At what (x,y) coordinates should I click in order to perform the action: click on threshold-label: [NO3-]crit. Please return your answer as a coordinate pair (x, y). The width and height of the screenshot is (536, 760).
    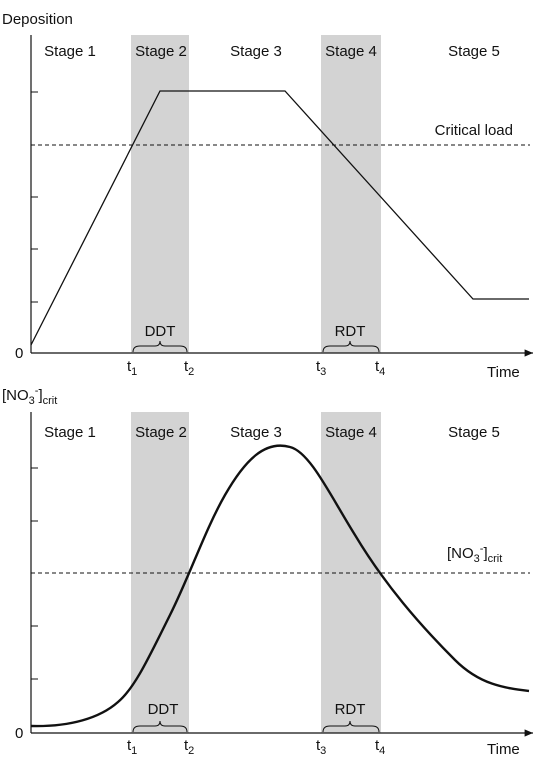
    Looking at the image, I should click on (474, 554).